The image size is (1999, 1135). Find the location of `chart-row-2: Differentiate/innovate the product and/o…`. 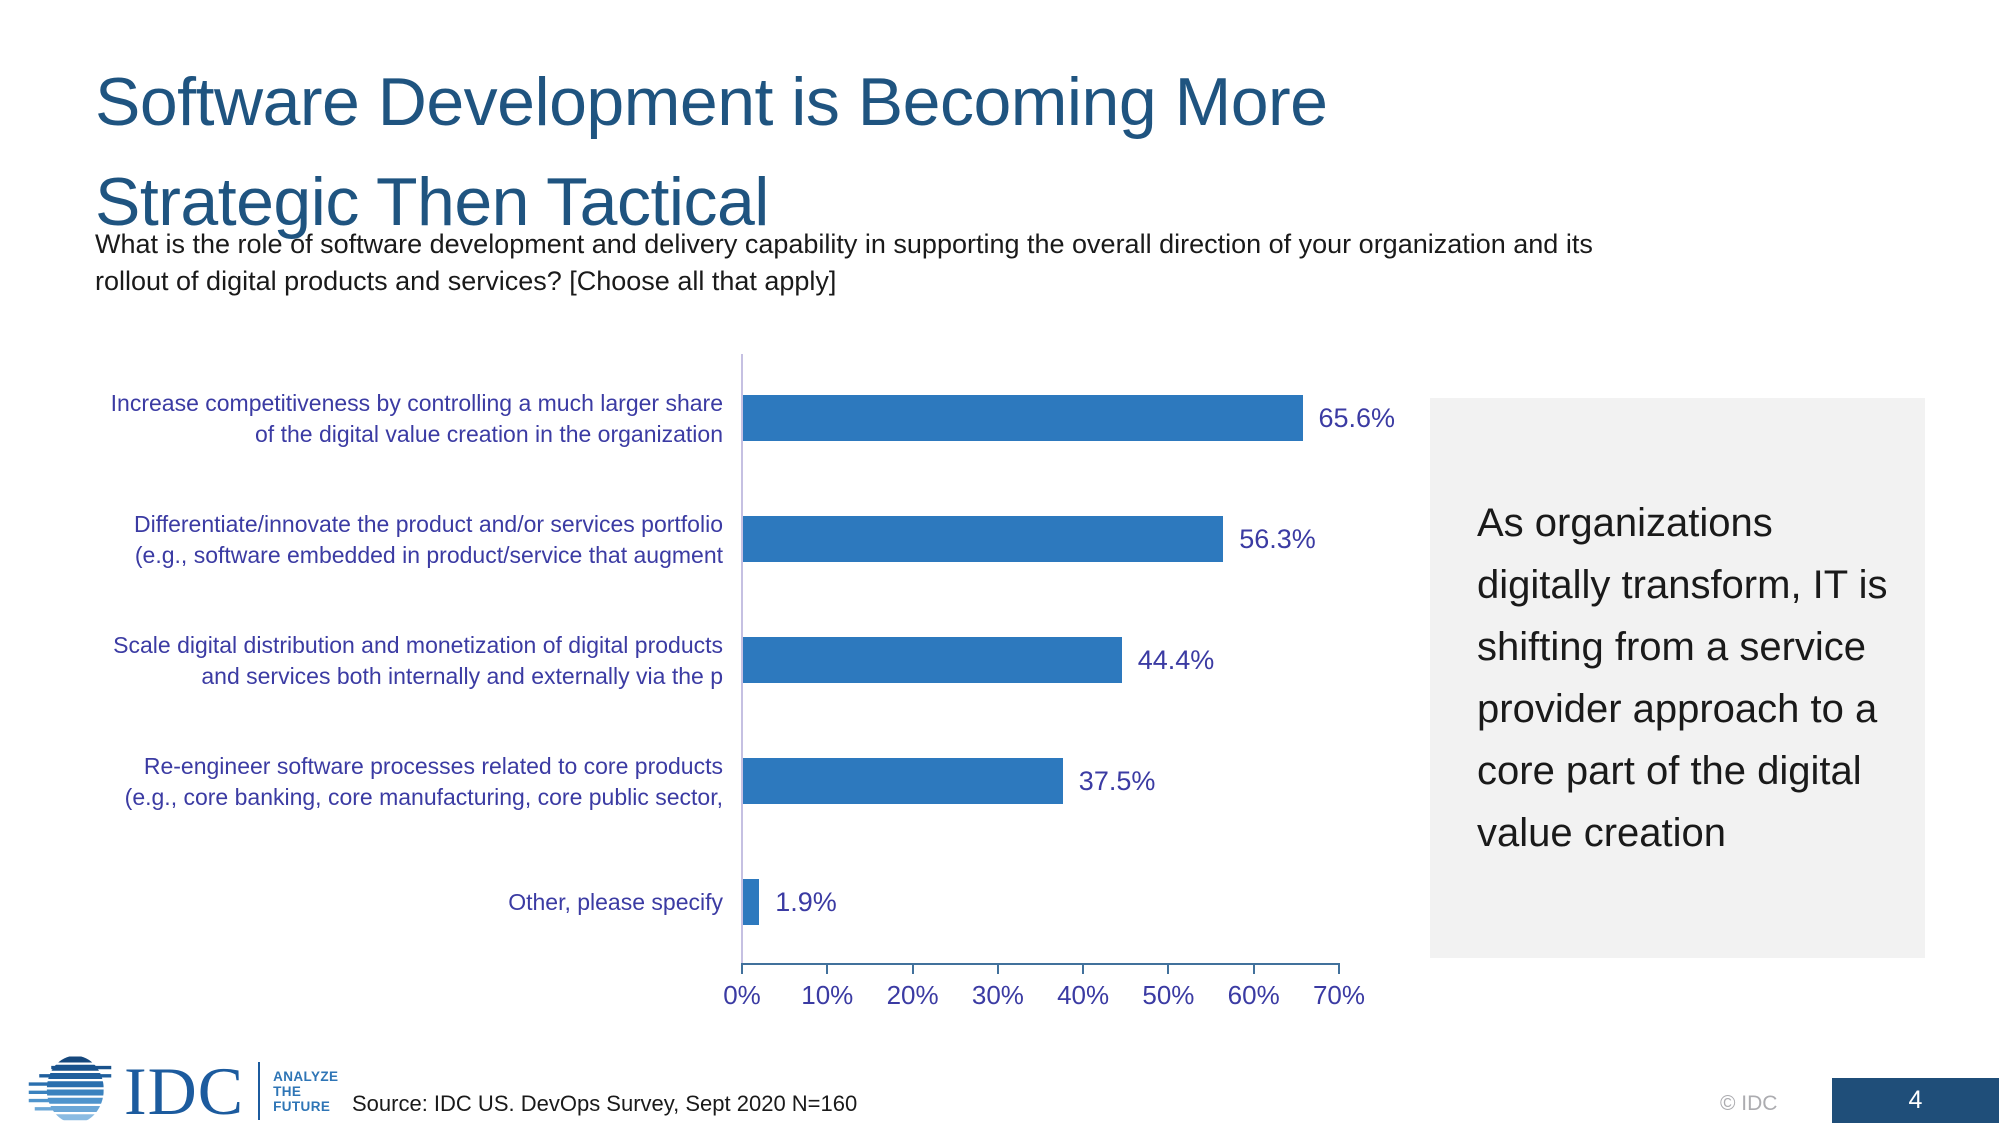

chart-row-2: Differentiate/innovate the product and/o… is located at coordinates (745, 539).